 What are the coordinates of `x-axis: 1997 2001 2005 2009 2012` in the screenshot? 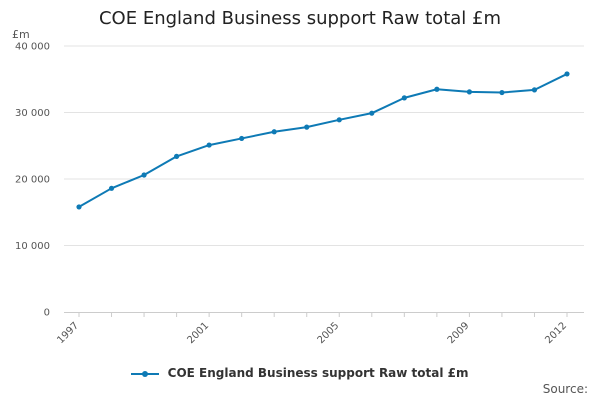 It's located at (319, 329).